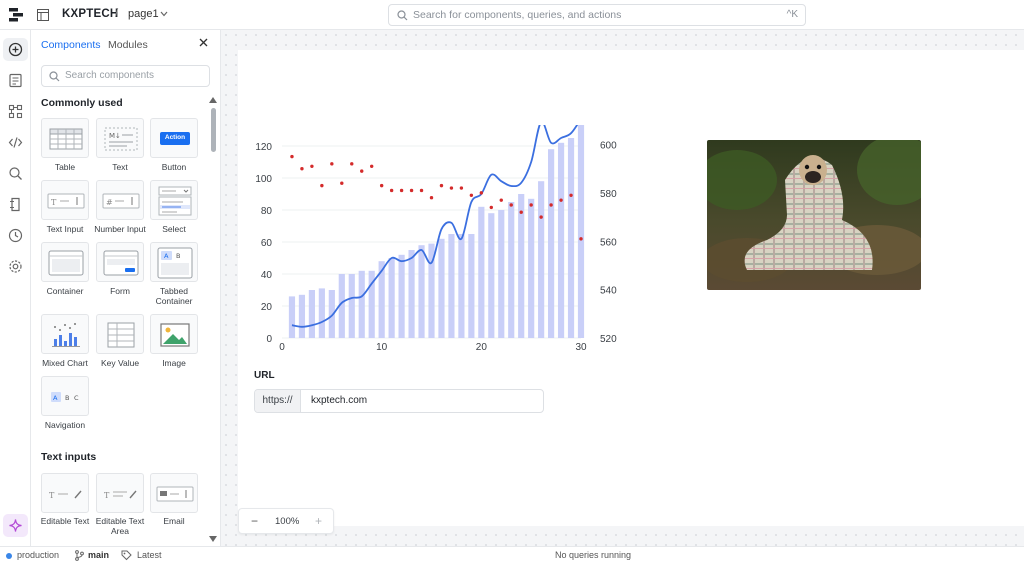 This screenshot has width=1024, height=563. What do you see at coordinates (128, 45) in the screenshot?
I see `tab-modules: Modules` at bounding box center [128, 45].